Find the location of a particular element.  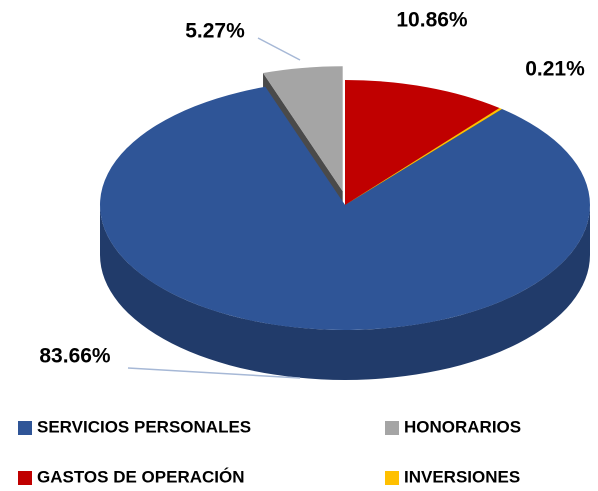

data-label: 10.86% is located at coordinates (432, 20).